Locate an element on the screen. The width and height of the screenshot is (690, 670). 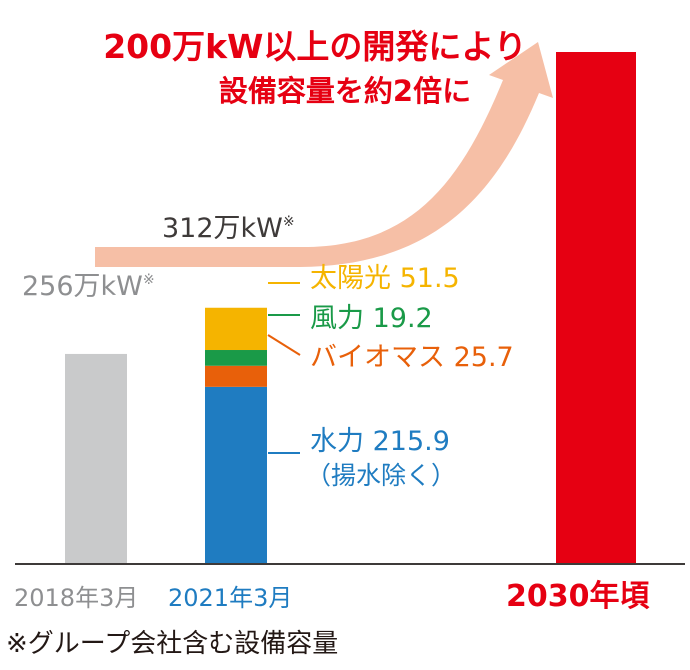
segment-label-4: 太陽光 51.5 is located at coordinates (385, 278).